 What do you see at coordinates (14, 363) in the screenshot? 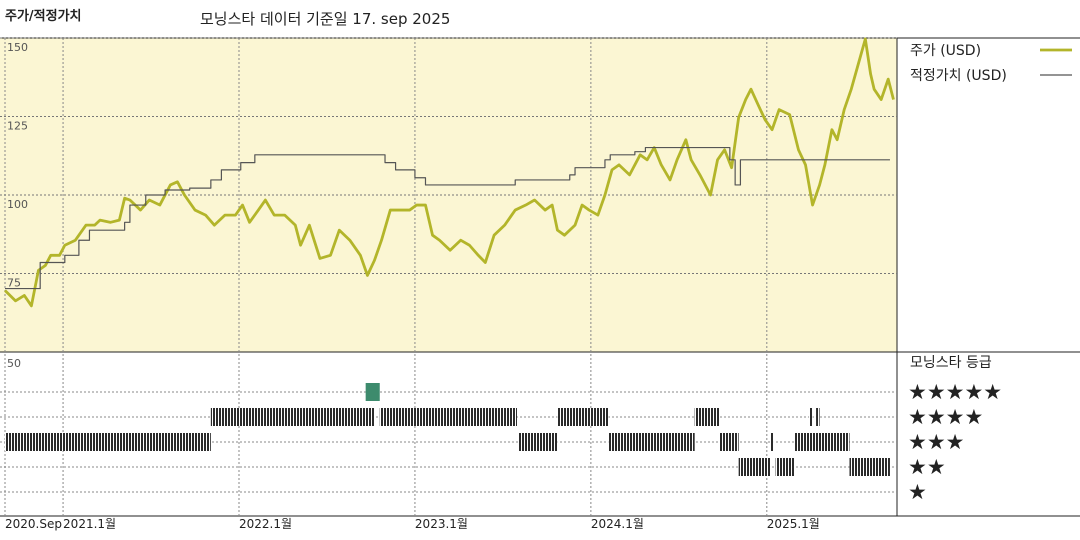
I see `rating-axis-label: 50` at bounding box center [14, 363].